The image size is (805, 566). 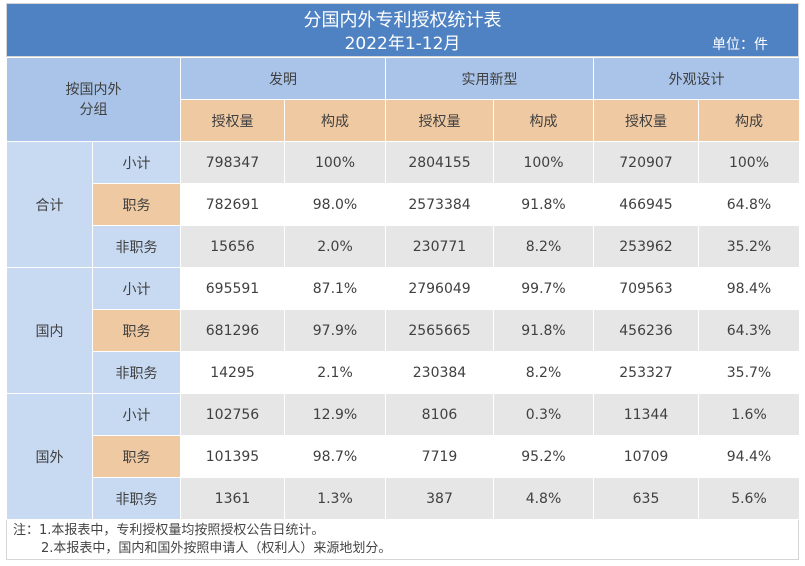 I want to click on table-cell: 1361, so click(x=232, y=498).